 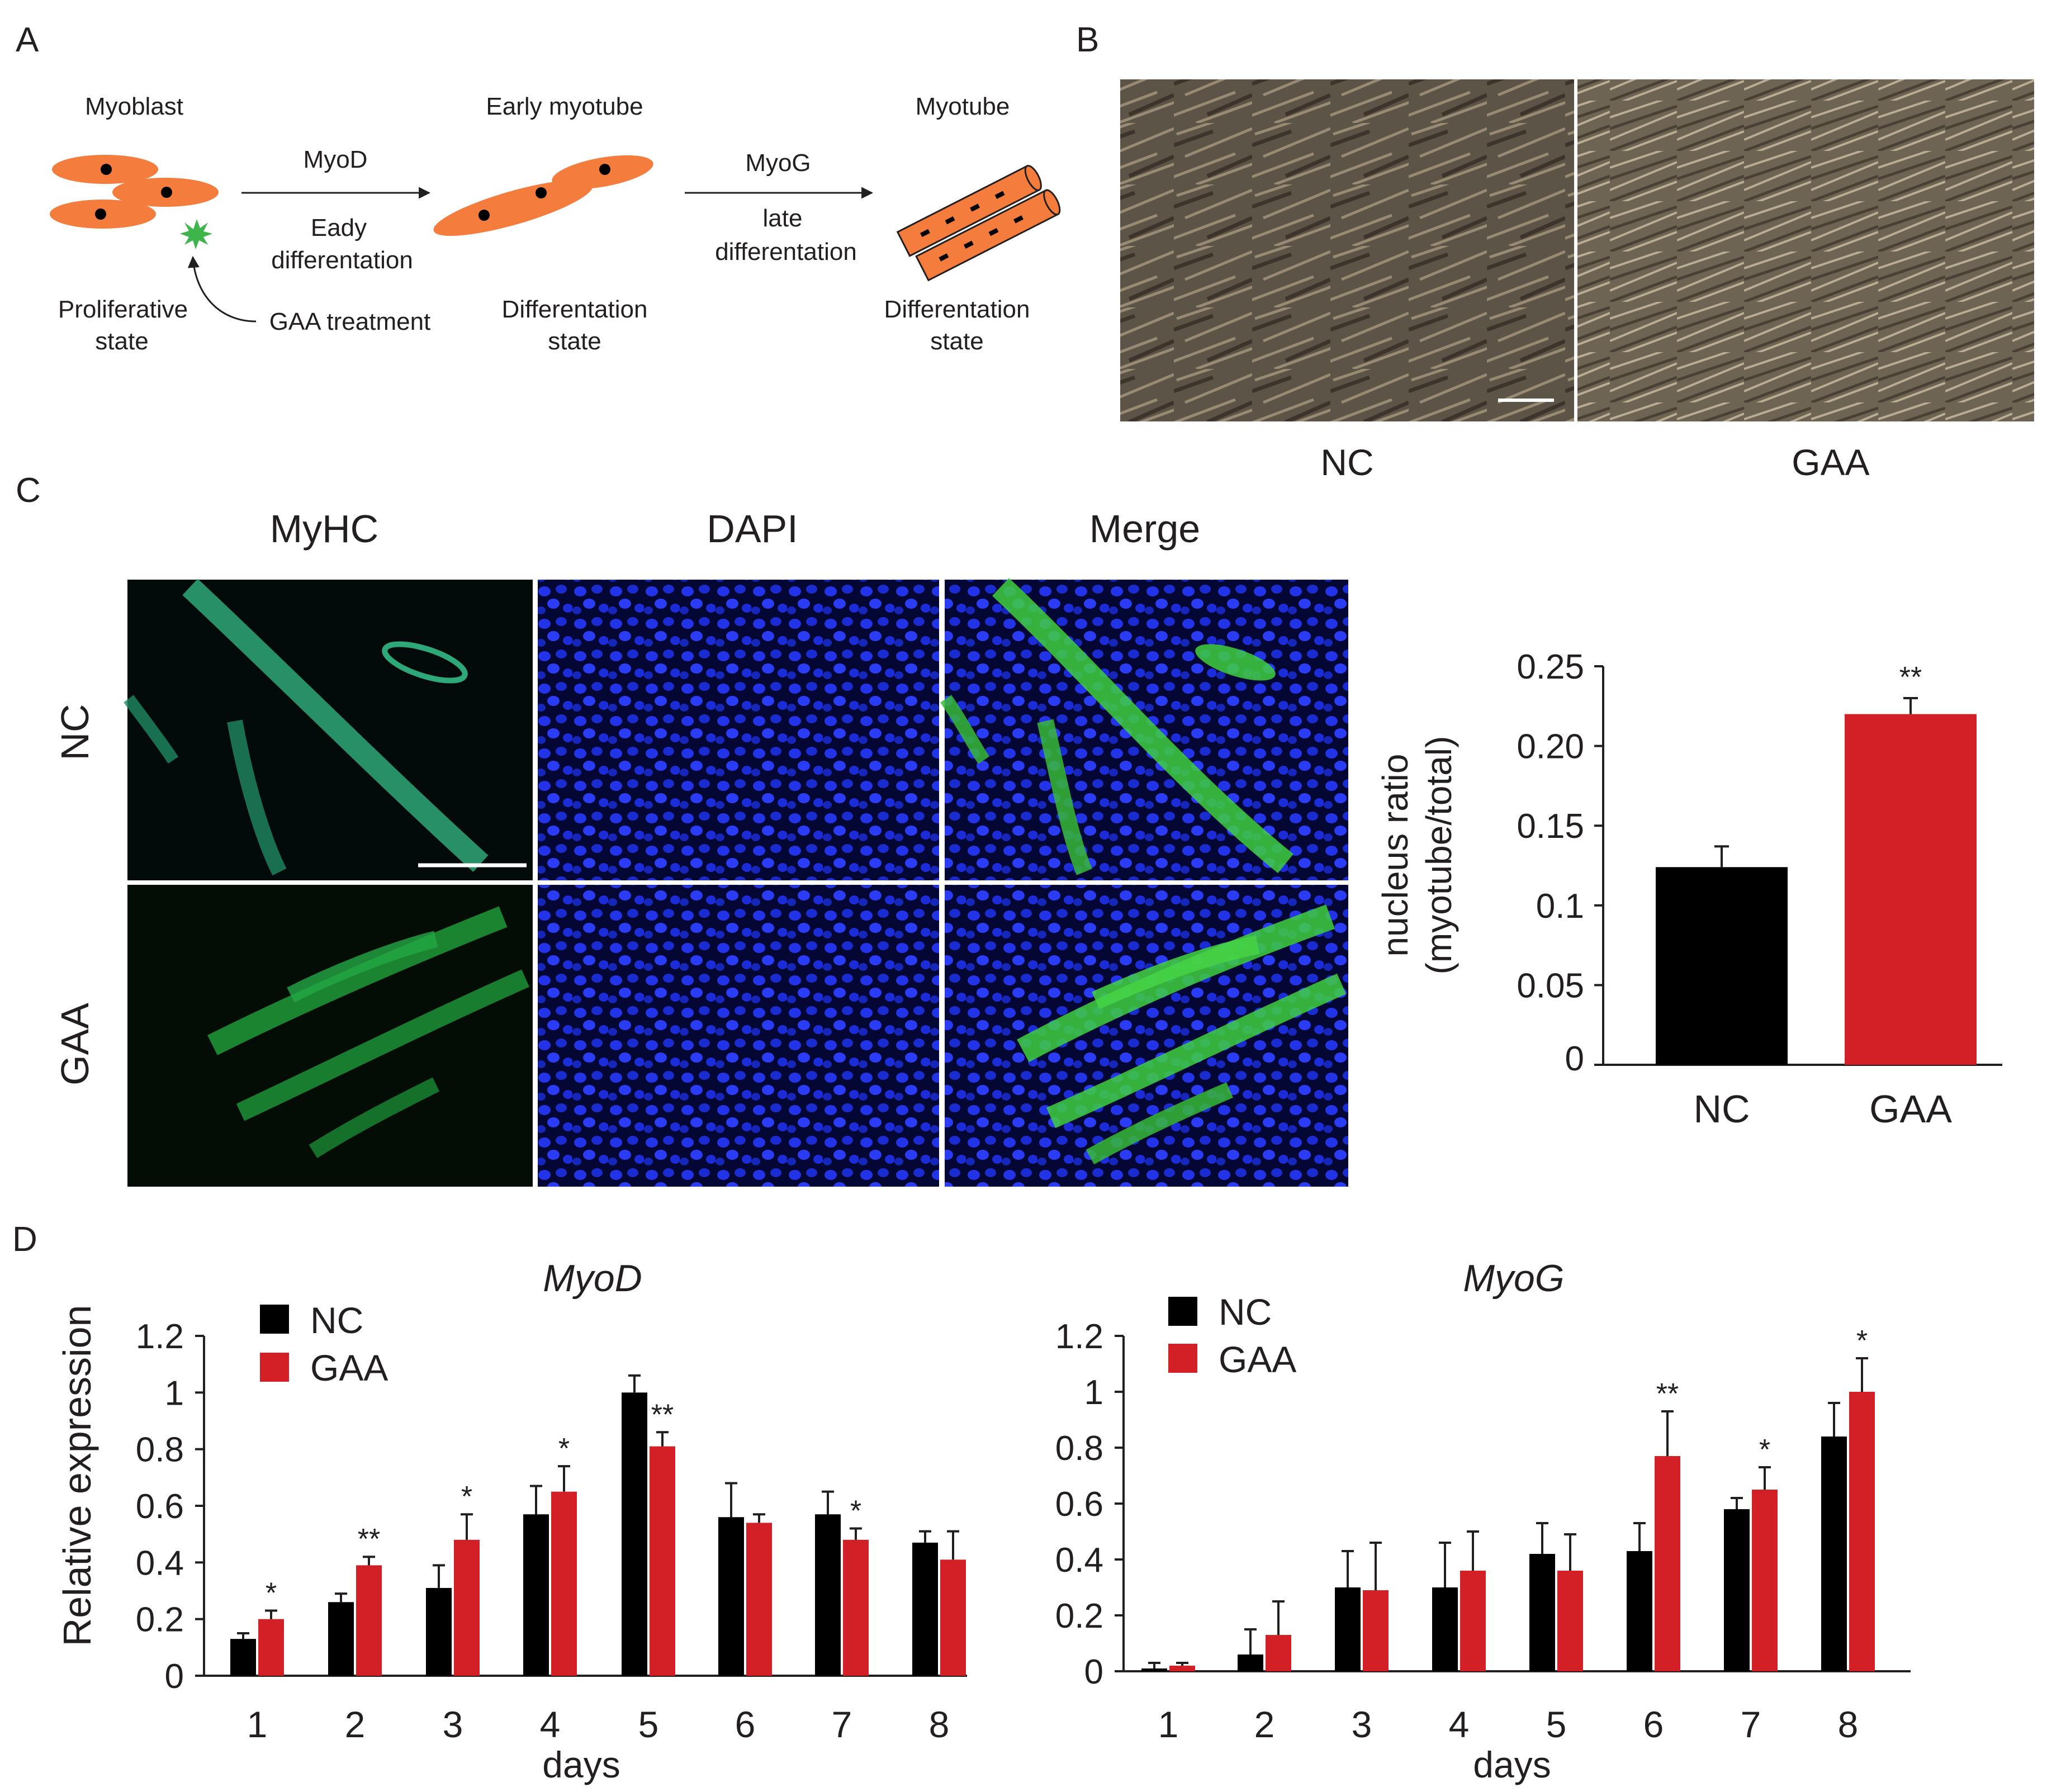 I want to click on myod-ytick-label: 0, so click(x=174, y=1676).